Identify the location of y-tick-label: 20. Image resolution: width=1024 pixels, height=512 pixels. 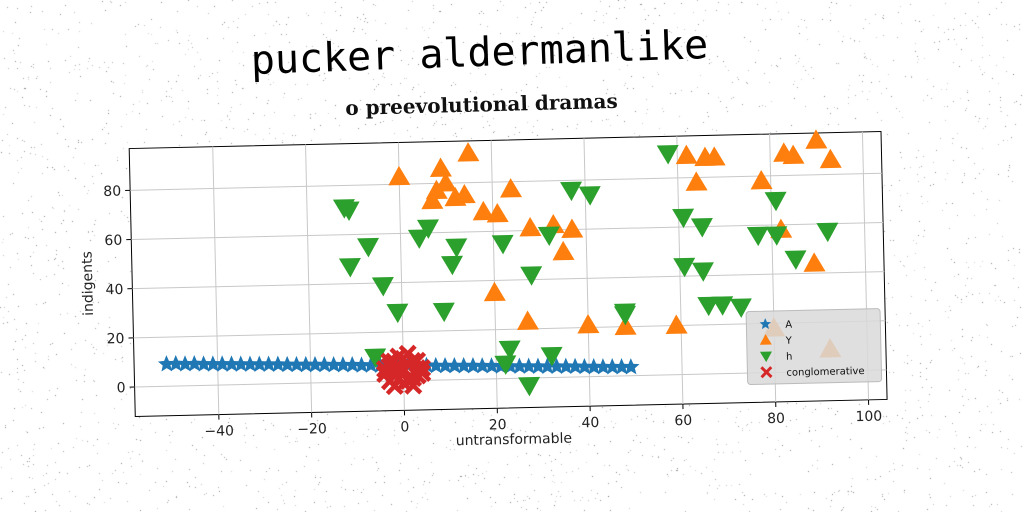
(116, 339).